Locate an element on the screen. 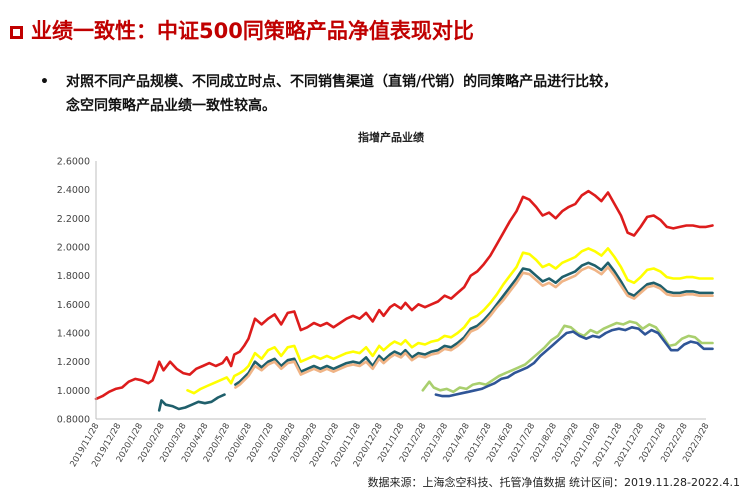  chart-title: 指增产品业绩 is located at coordinates (391, 137).